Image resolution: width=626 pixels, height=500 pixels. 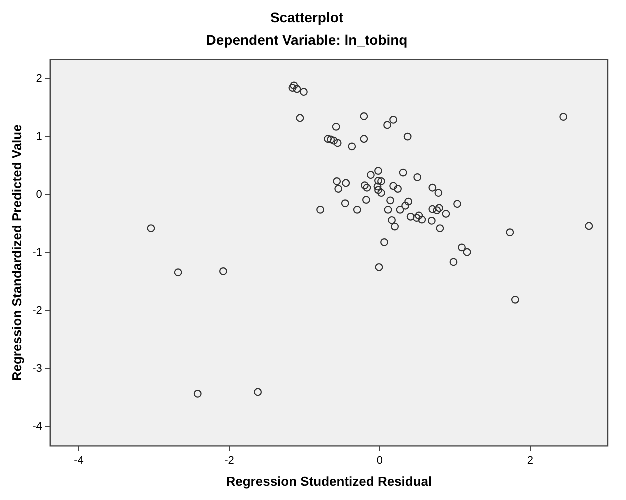 What do you see at coordinates (79, 460) in the screenshot?
I see `x-tick-label: -4` at bounding box center [79, 460].